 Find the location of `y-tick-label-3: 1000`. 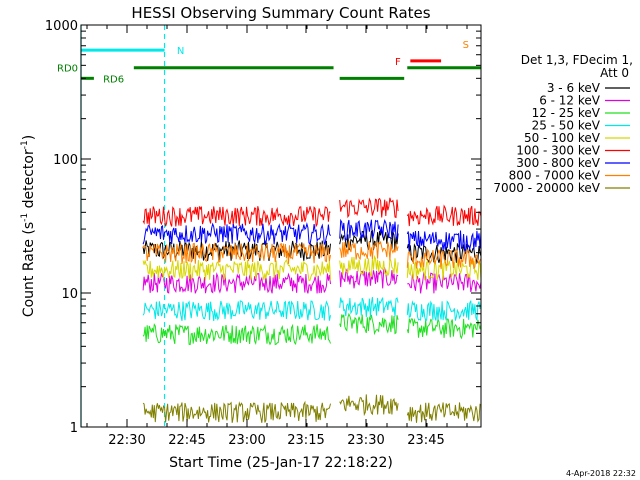

y-tick-label-3: 1000 is located at coordinates (61, 26).